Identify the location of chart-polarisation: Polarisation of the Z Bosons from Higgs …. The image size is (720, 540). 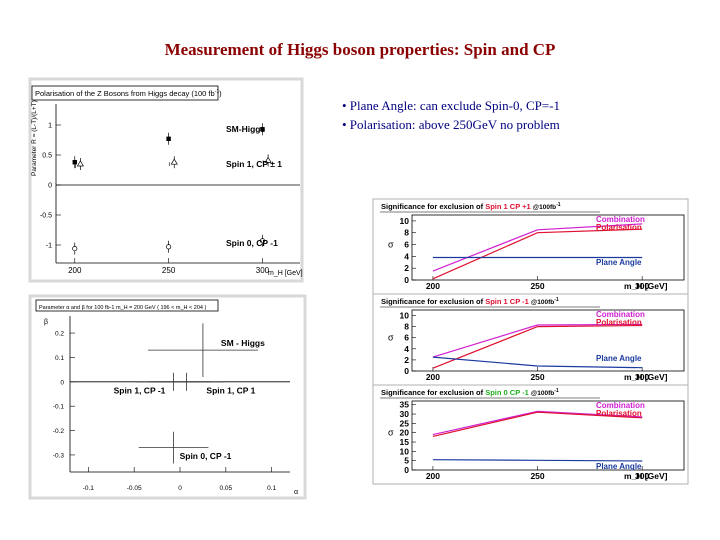
(166, 180).